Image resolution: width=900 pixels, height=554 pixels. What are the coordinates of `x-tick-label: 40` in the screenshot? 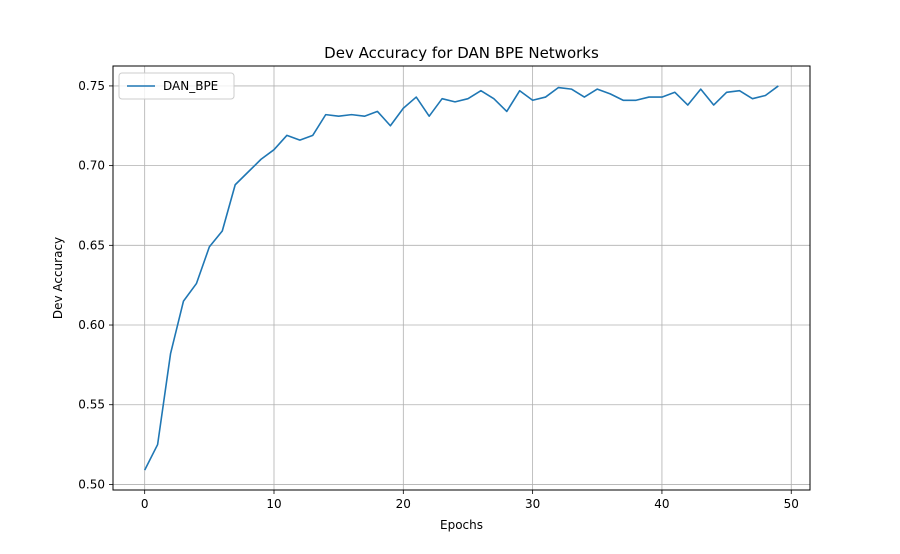 It's located at (661, 504).